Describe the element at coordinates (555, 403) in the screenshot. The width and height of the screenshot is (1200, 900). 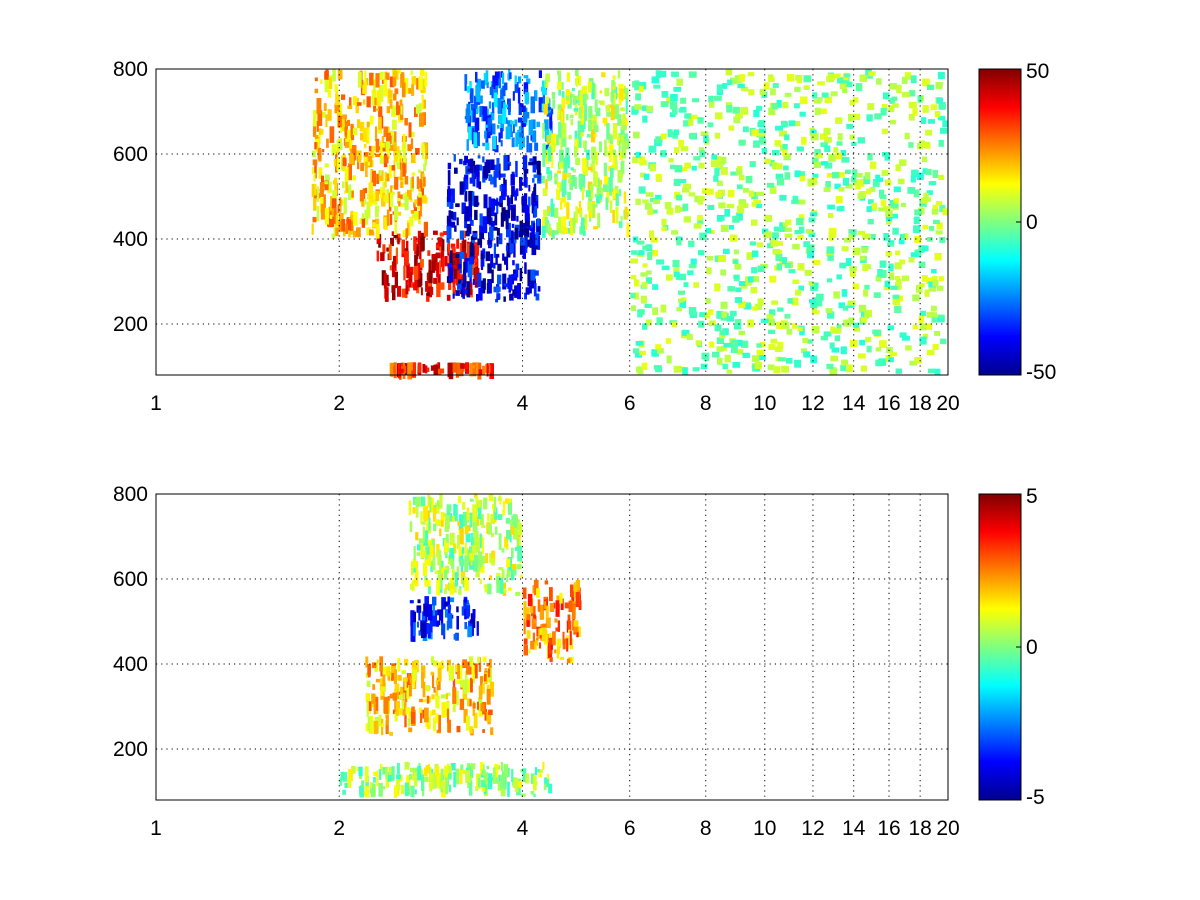
I see `top-x-tick-labels: 1 2 4 6 8 10 12 14 16 18 20` at that location.